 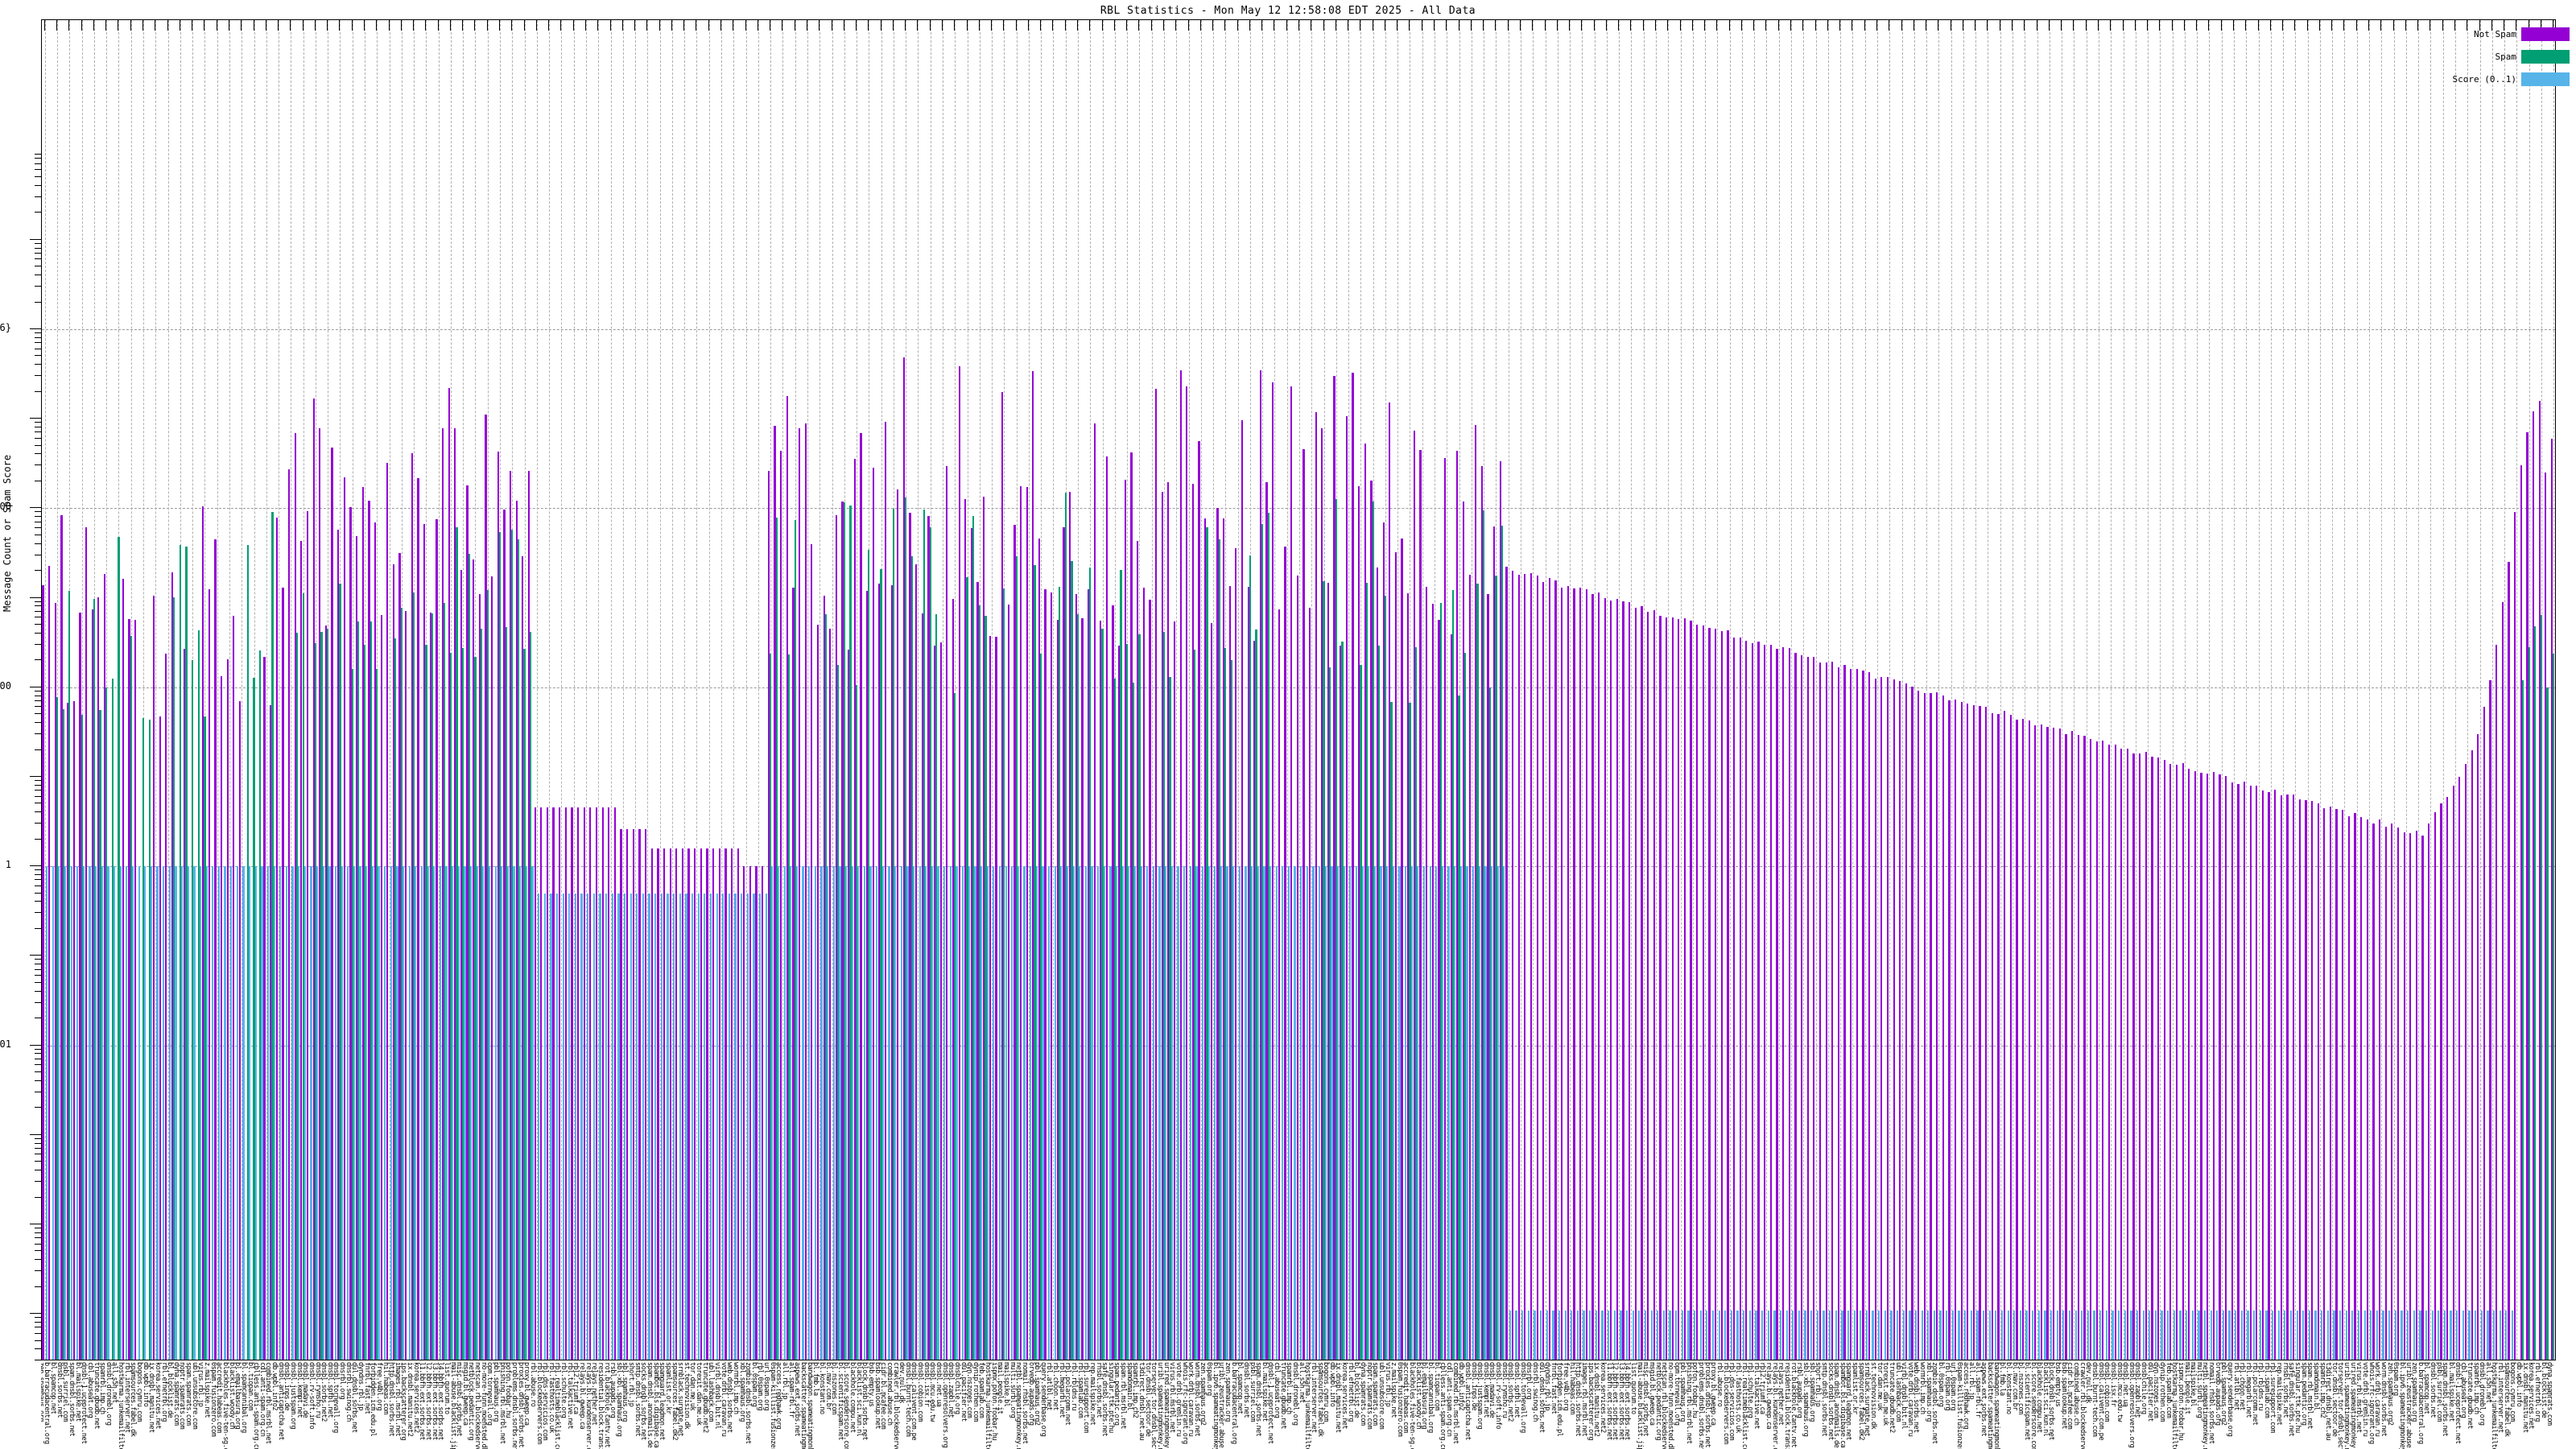 What do you see at coordinates (2545, 56) in the screenshot?
I see `legend-swatch-spam` at bounding box center [2545, 56].